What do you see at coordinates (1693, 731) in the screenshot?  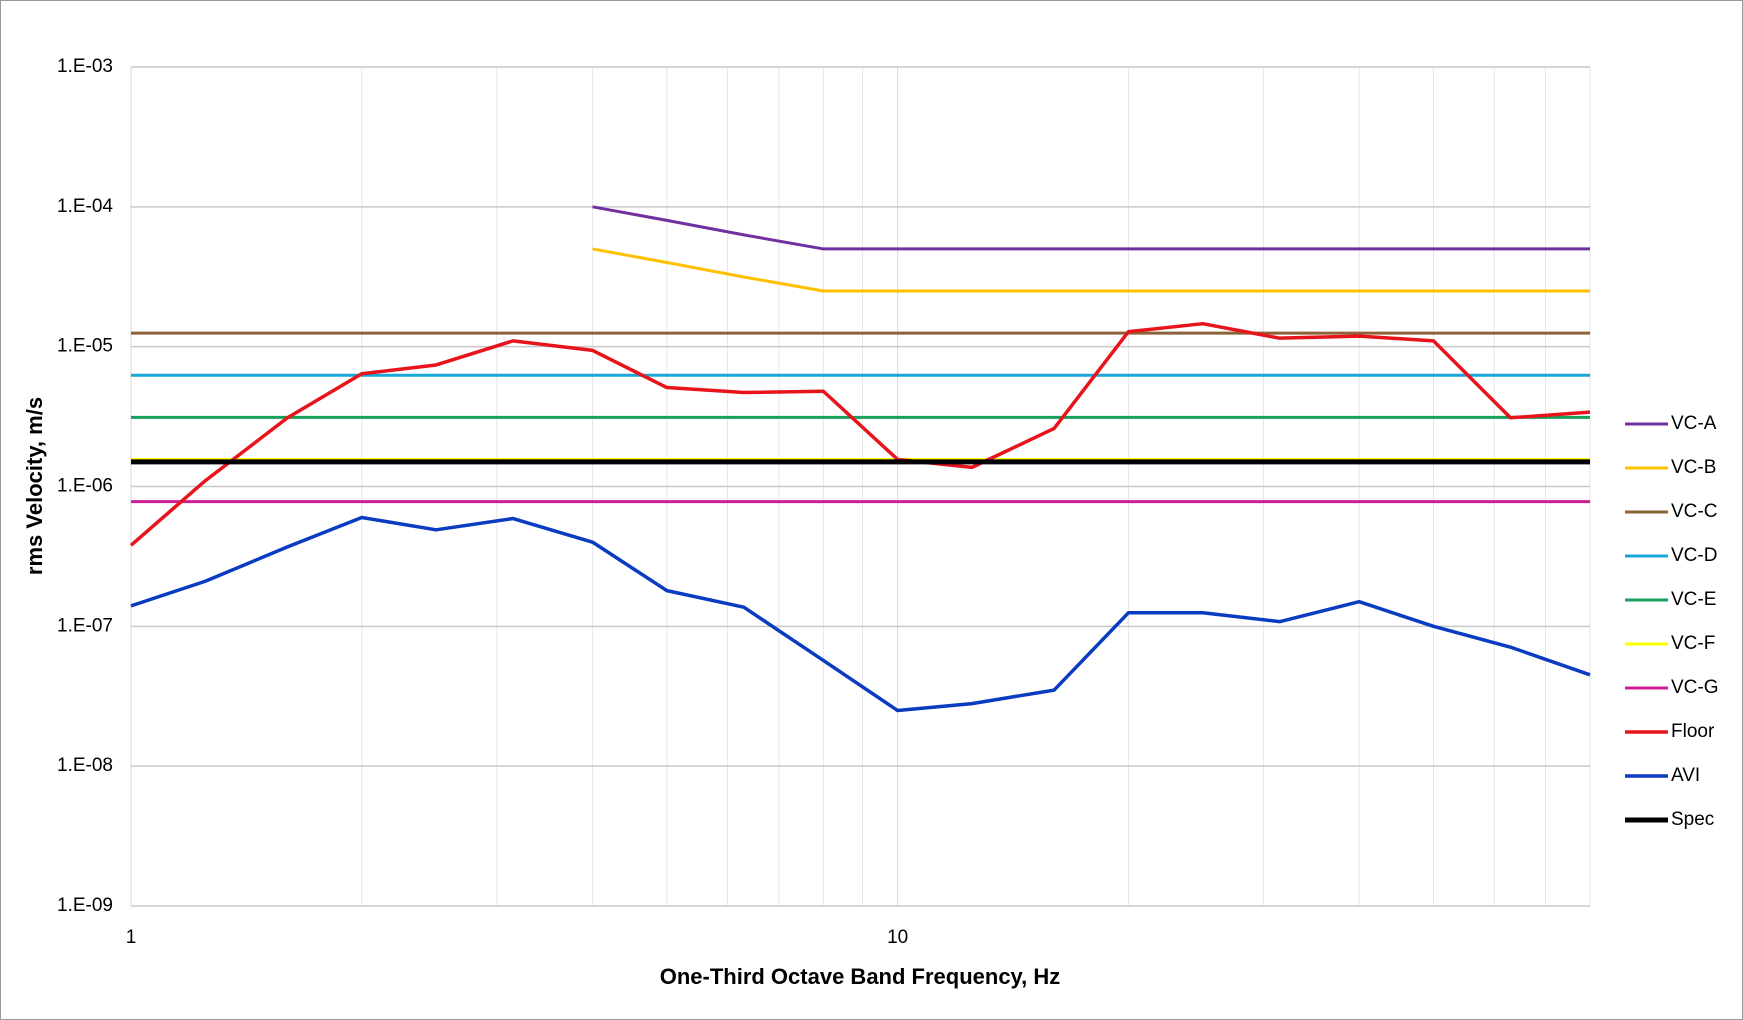 I see `legend-label: Floor` at bounding box center [1693, 731].